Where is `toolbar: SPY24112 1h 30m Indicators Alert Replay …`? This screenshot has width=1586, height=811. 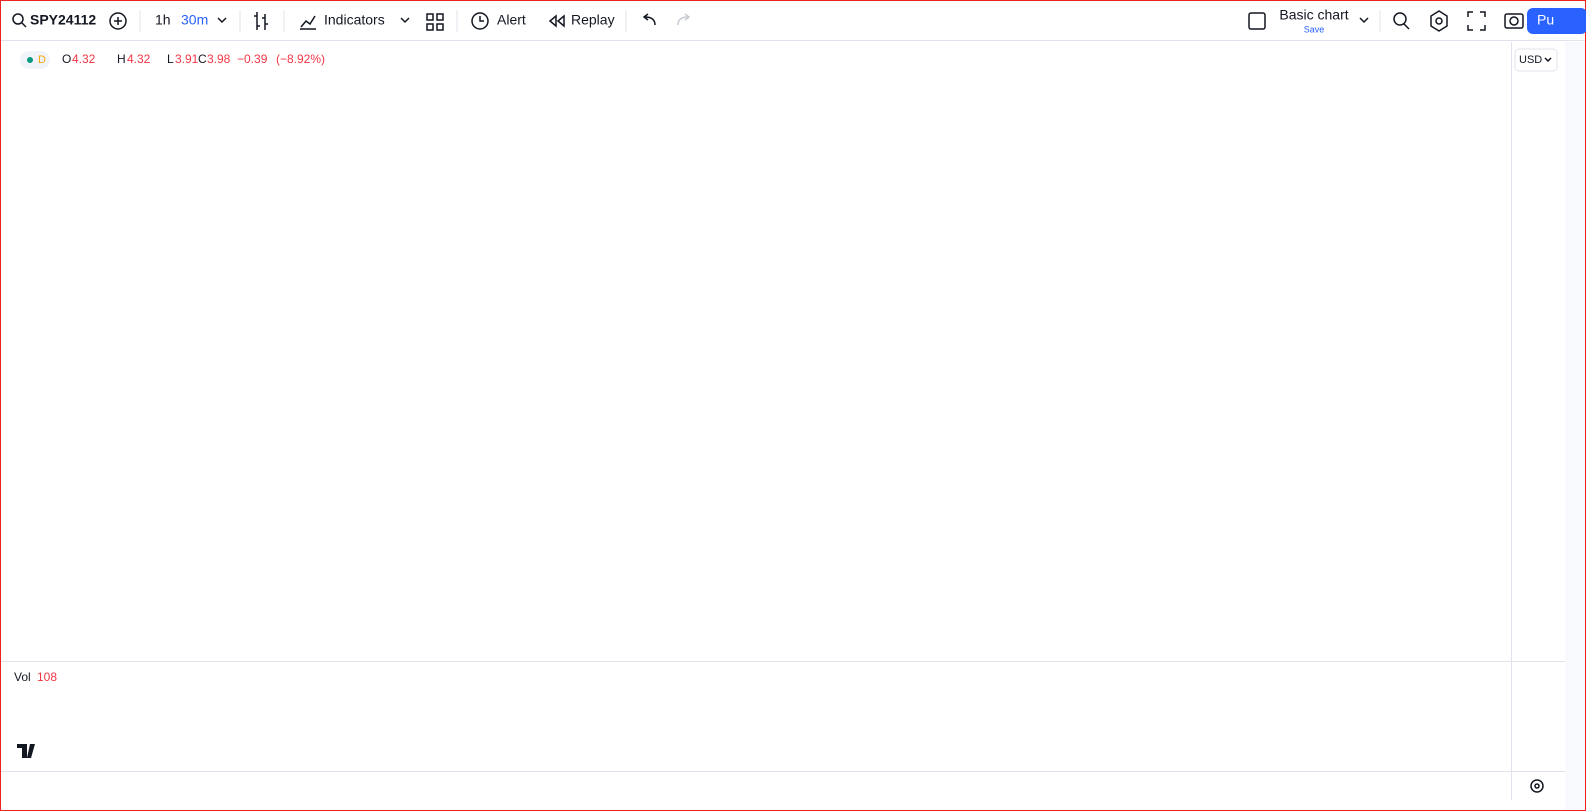 toolbar: SPY24112 1h 30m Indicators Alert Replay … is located at coordinates (793, 24).